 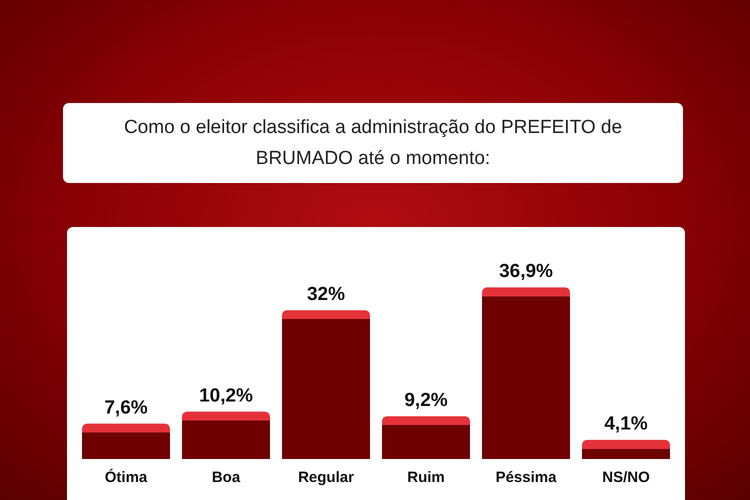 What do you see at coordinates (426, 477) in the screenshot?
I see `x-tick-label: Ruim` at bounding box center [426, 477].